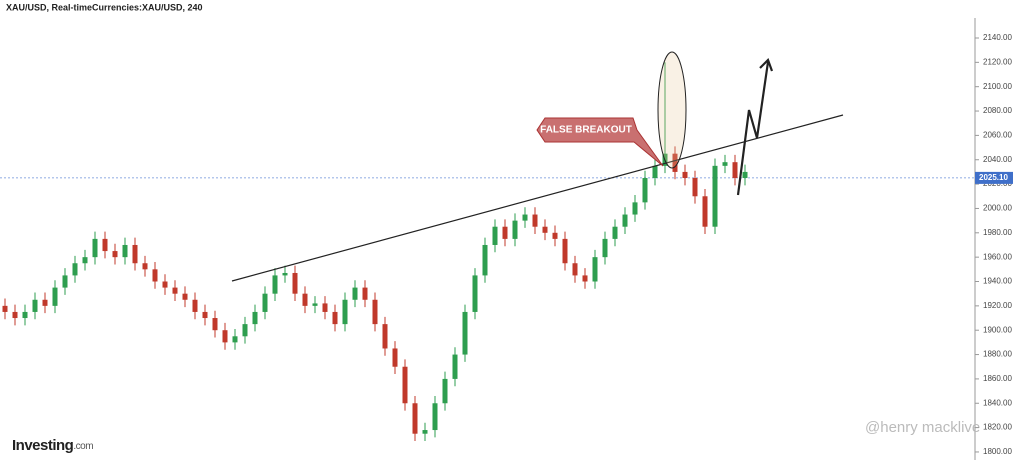 Image resolution: width=1013 pixels, height=460 pixels. What do you see at coordinates (997, 110) in the screenshot?
I see `y-tick-label: 2080.00` at bounding box center [997, 110].